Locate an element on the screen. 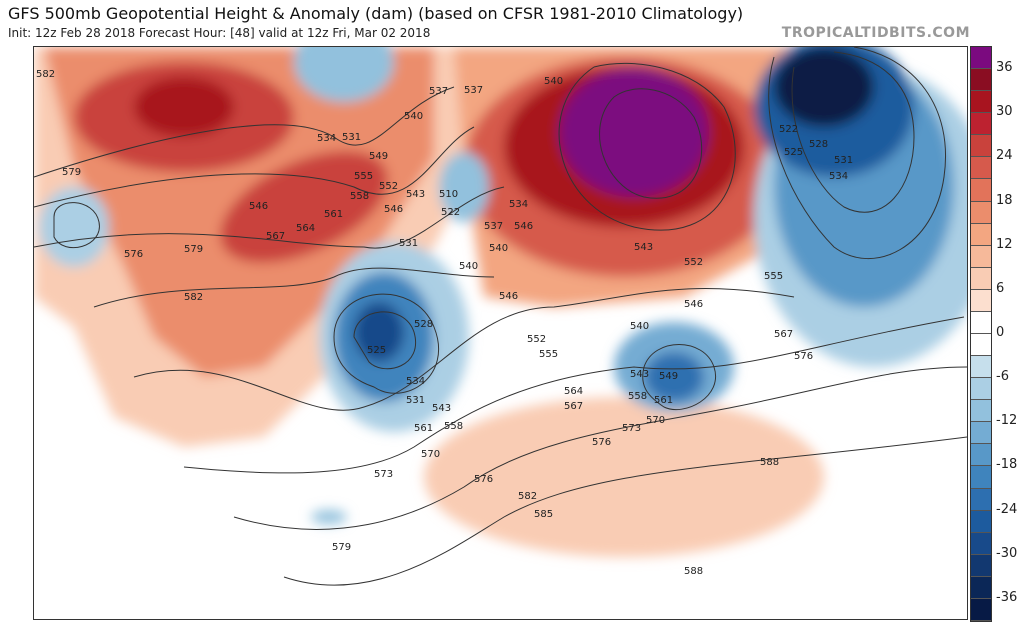  colorbar-tick: -6 is located at coordinates (1002, 377).